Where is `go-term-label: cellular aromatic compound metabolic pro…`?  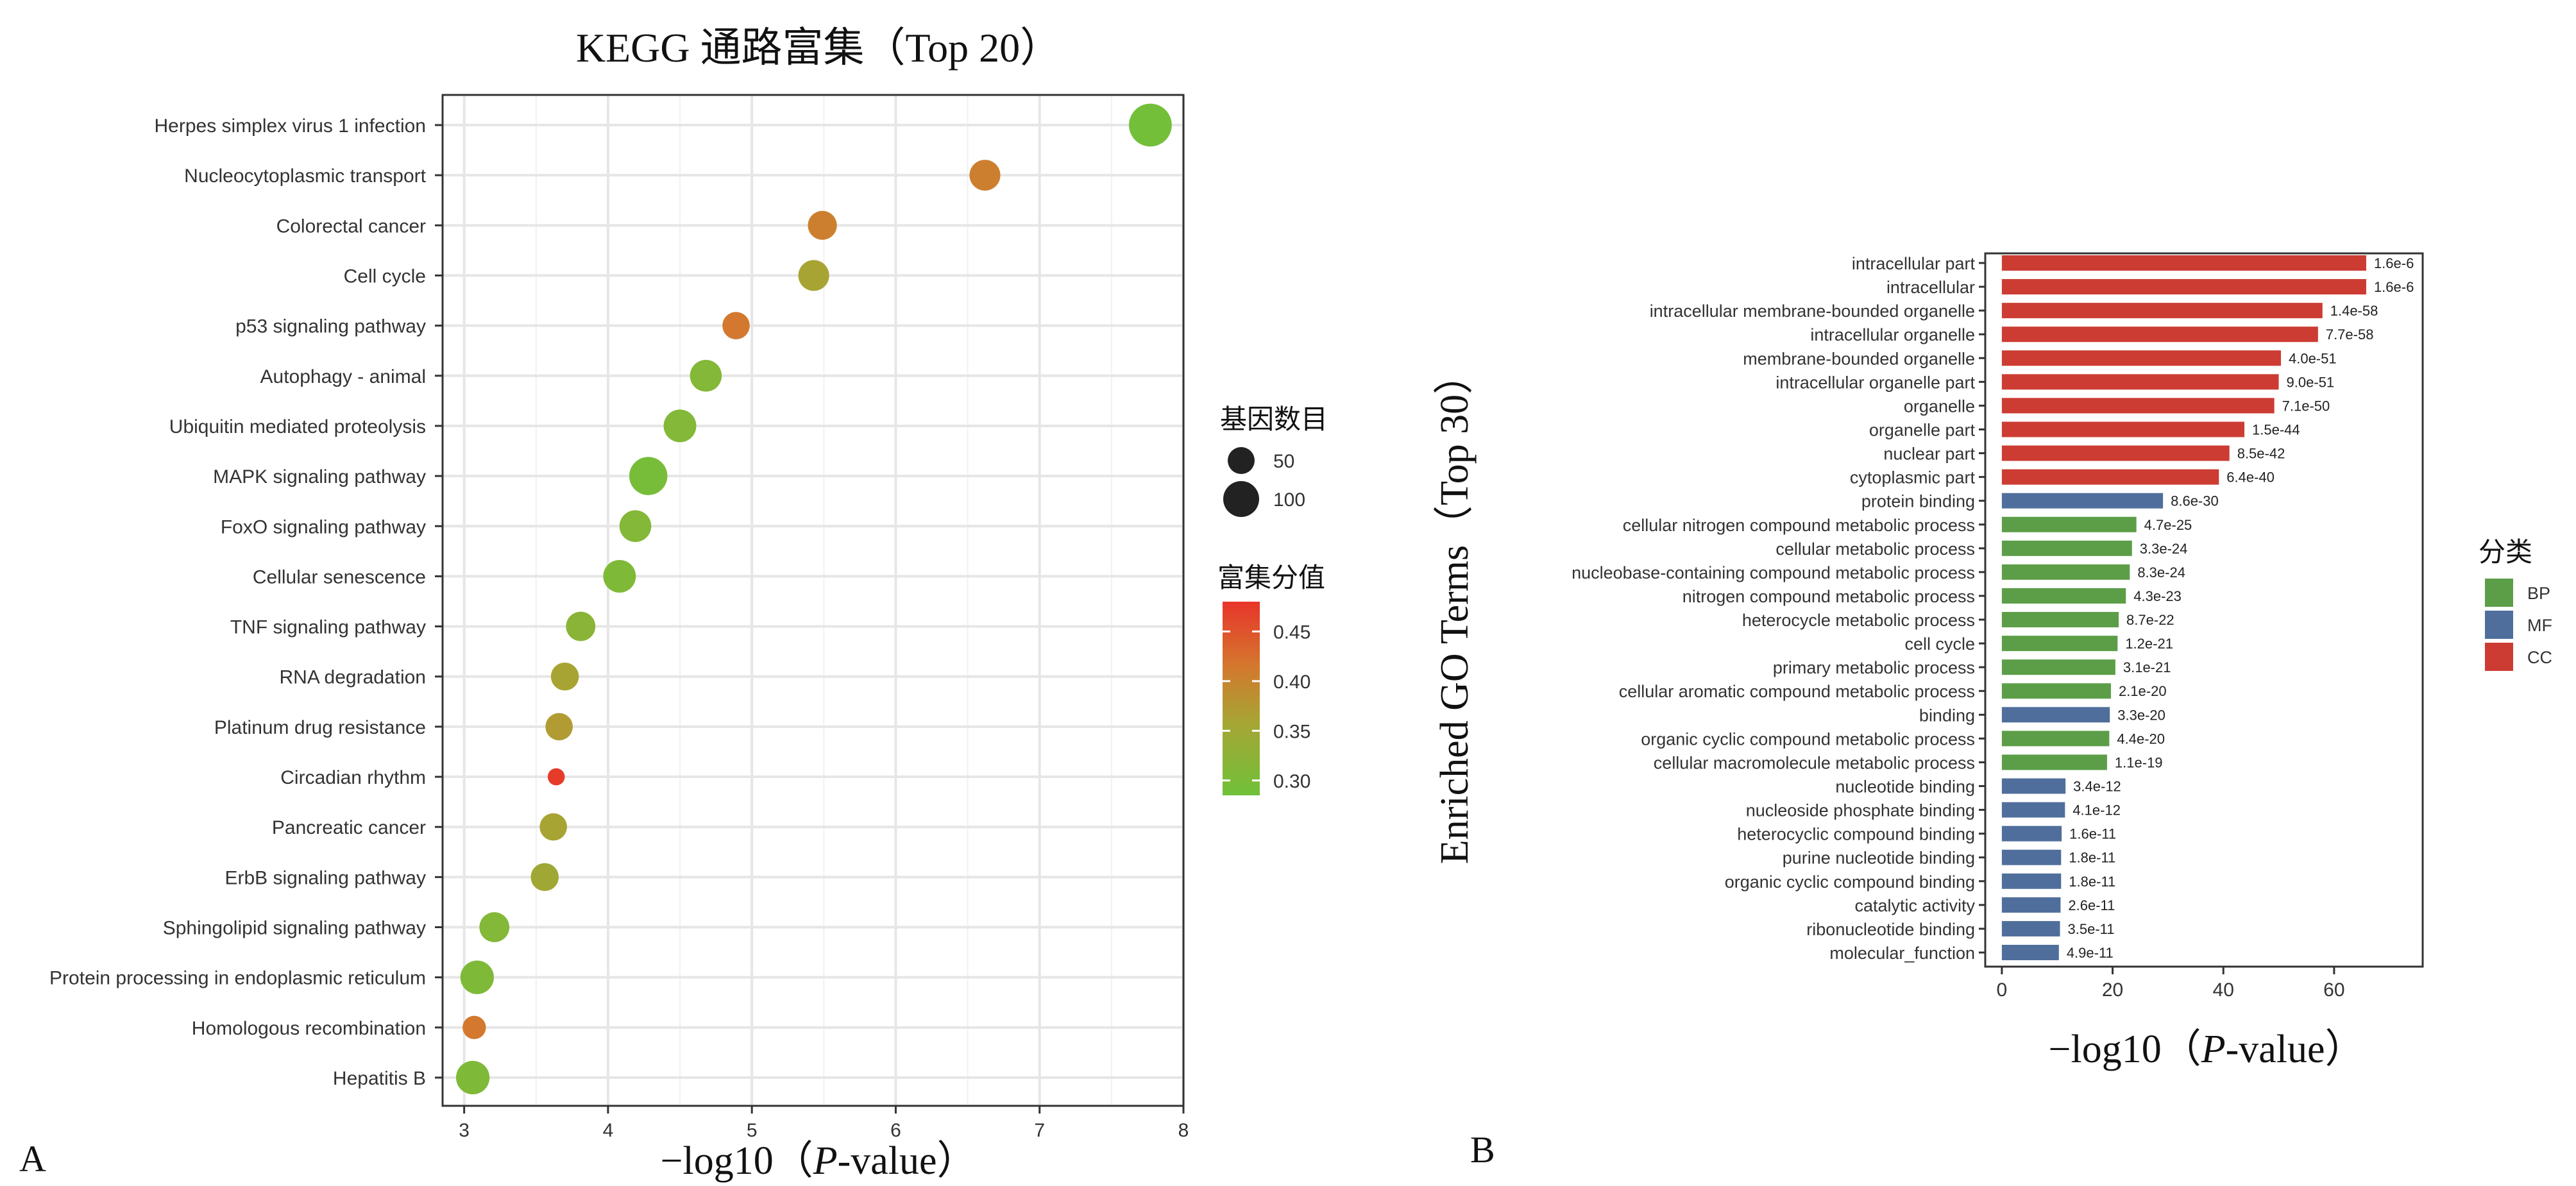 go-term-label: cellular aromatic compound metabolic pro… is located at coordinates (1797, 691).